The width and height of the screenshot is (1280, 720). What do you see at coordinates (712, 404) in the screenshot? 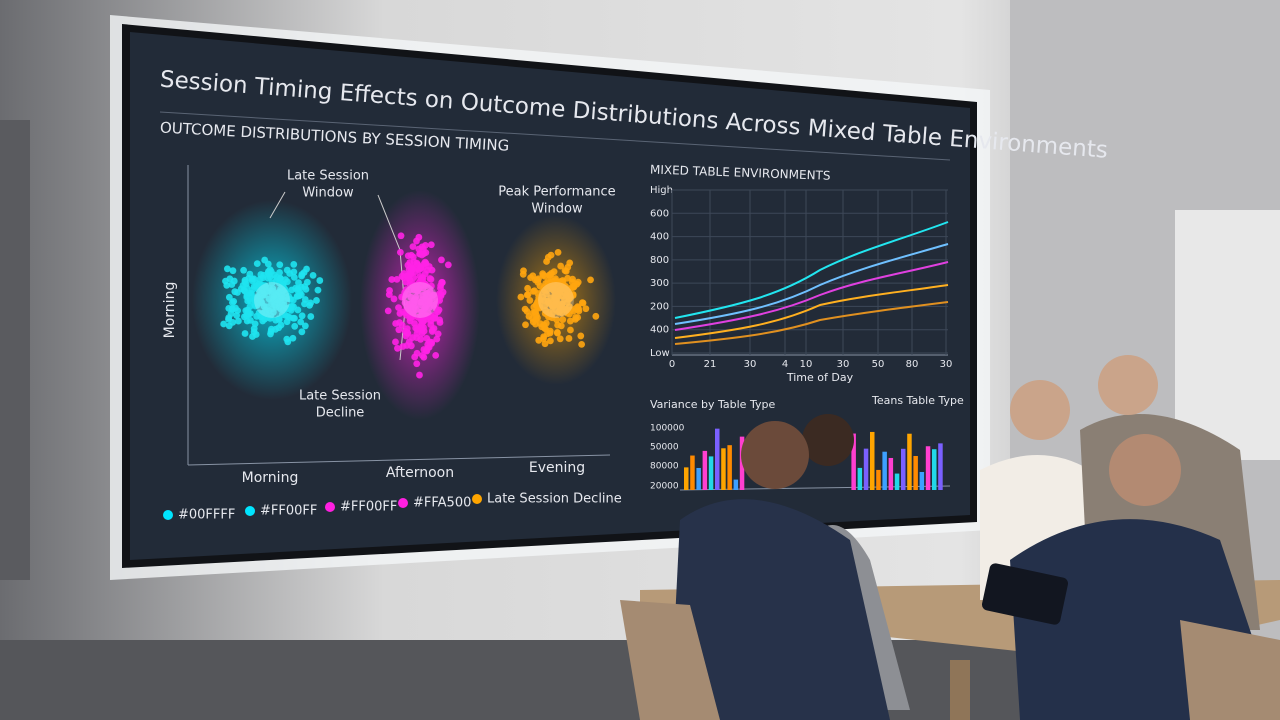
I see `bar-title: Variance by Table Type` at bounding box center [712, 404].